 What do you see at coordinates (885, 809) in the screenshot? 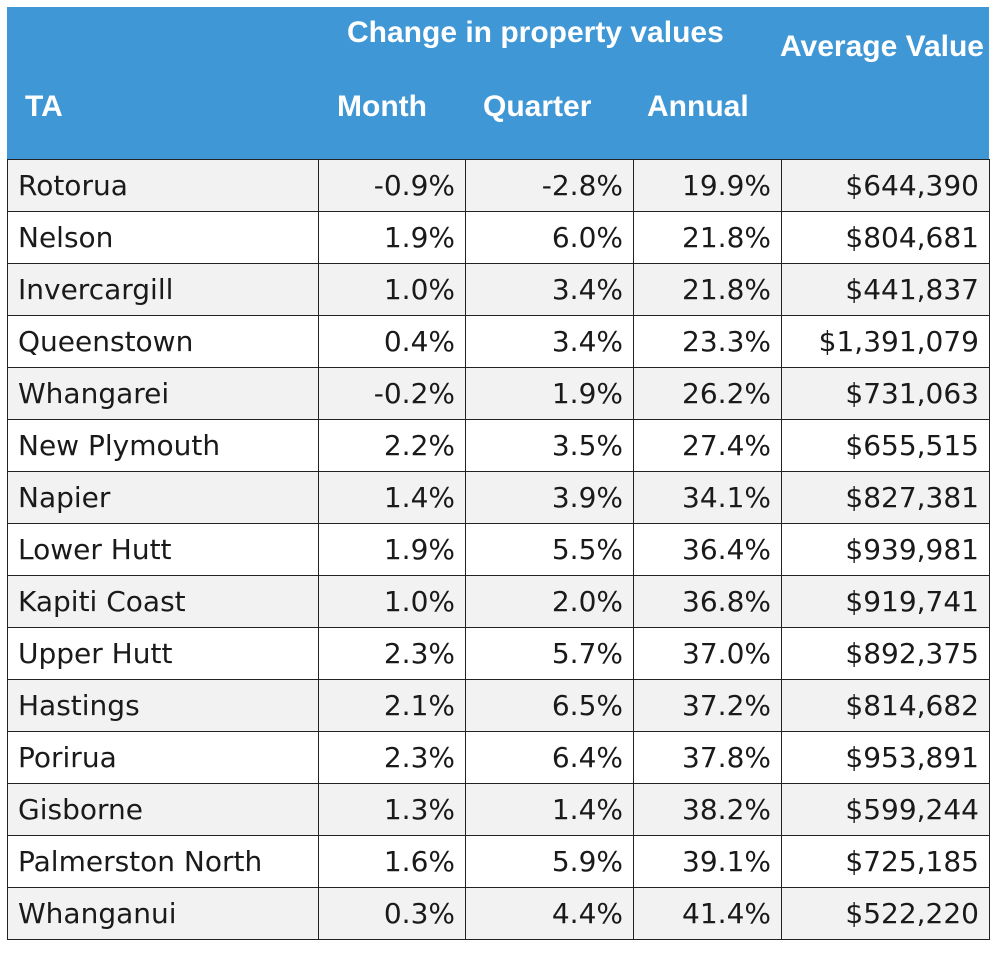
I see `average-value-cell: $599,244` at bounding box center [885, 809].